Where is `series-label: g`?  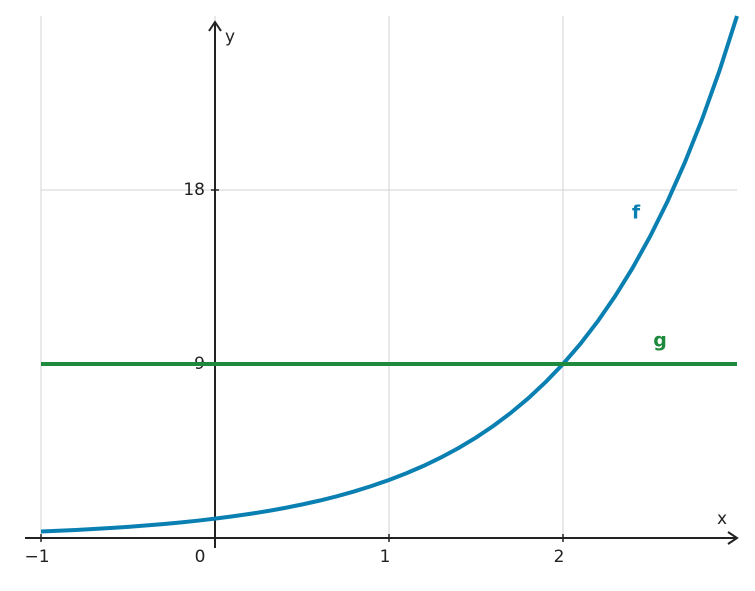 series-label: g is located at coordinates (660, 341).